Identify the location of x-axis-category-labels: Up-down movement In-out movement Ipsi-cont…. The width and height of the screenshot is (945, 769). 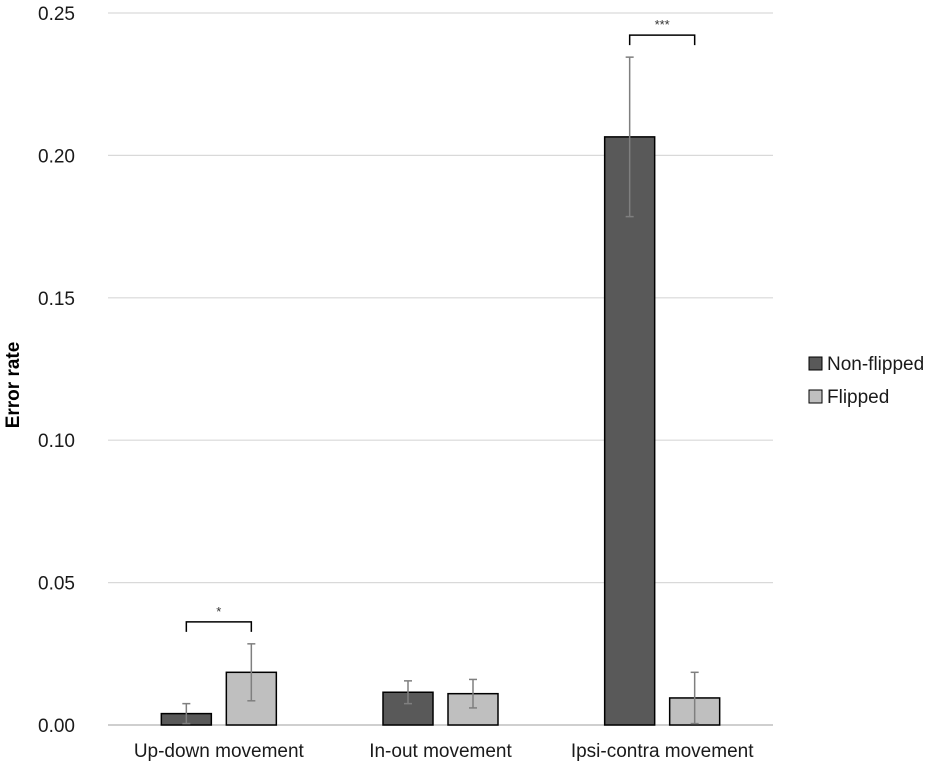
(444, 751).